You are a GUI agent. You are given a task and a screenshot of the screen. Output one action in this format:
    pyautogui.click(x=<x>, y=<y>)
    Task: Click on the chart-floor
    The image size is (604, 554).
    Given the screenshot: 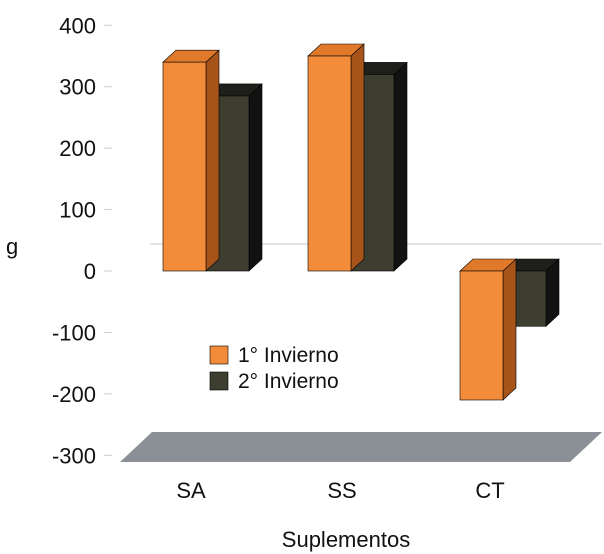 What is the action you would take?
    pyautogui.click(x=361, y=447)
    